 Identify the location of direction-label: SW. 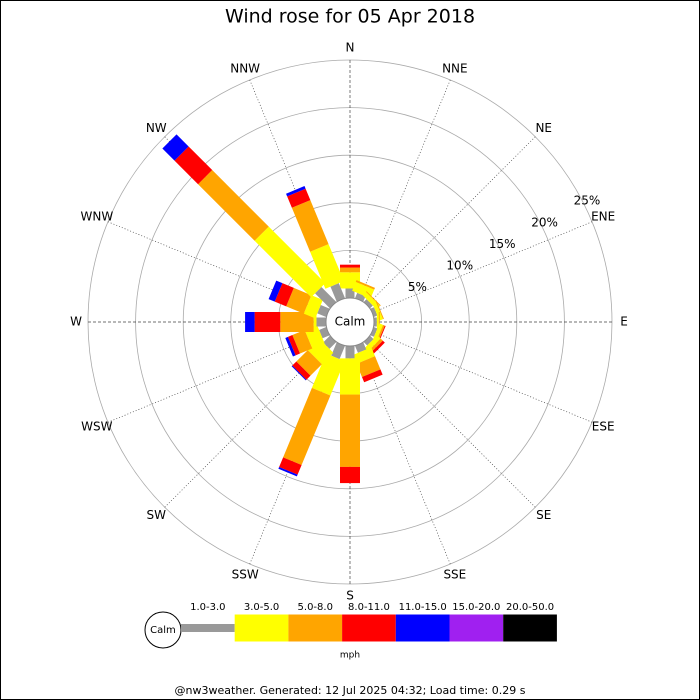
(157, 515).